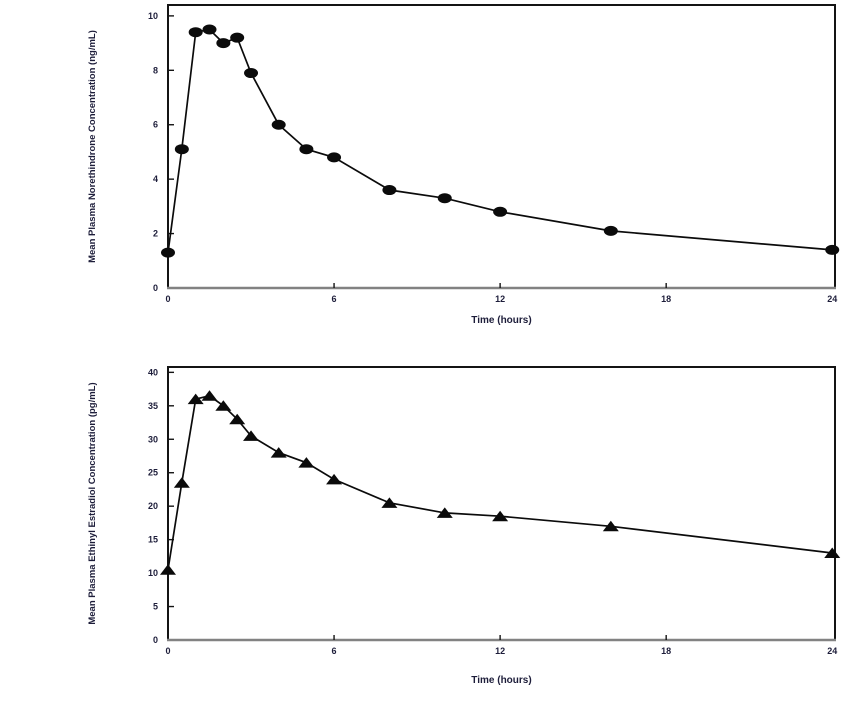 The width and height of the screenshot is (856, 703). I want to click on y-tick-label: 25, so click(153, 473).